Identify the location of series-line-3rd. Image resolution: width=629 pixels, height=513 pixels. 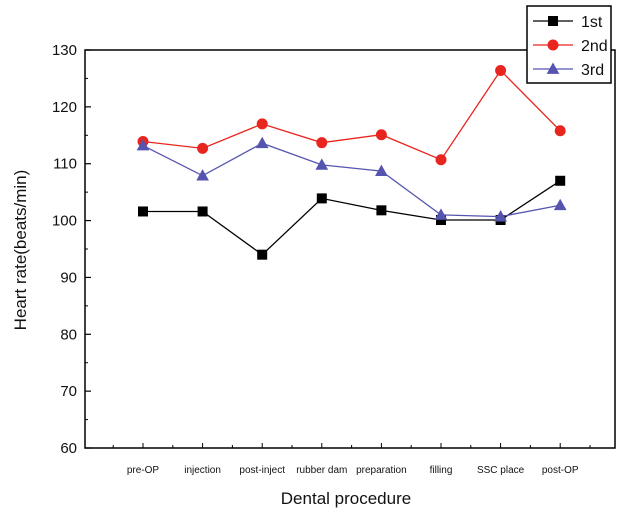
(351, 180).